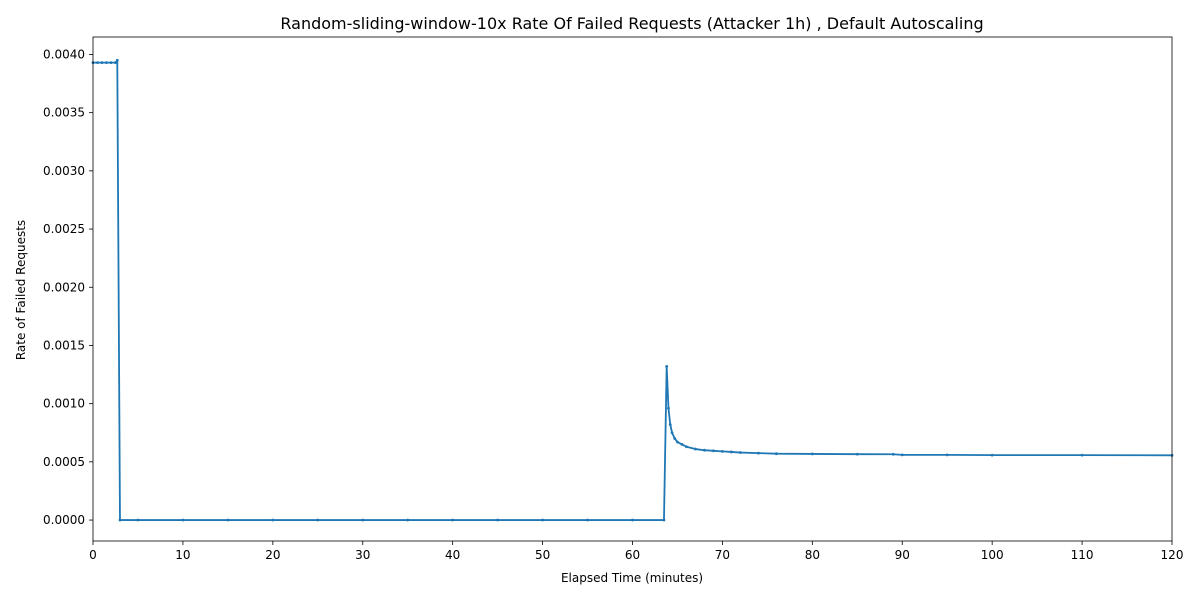 The height and width of the screenshot is (600, 1200). Describe the element at coordinates (632, 555) in the screenshot. I see `x-tick-label: 60` at that location.